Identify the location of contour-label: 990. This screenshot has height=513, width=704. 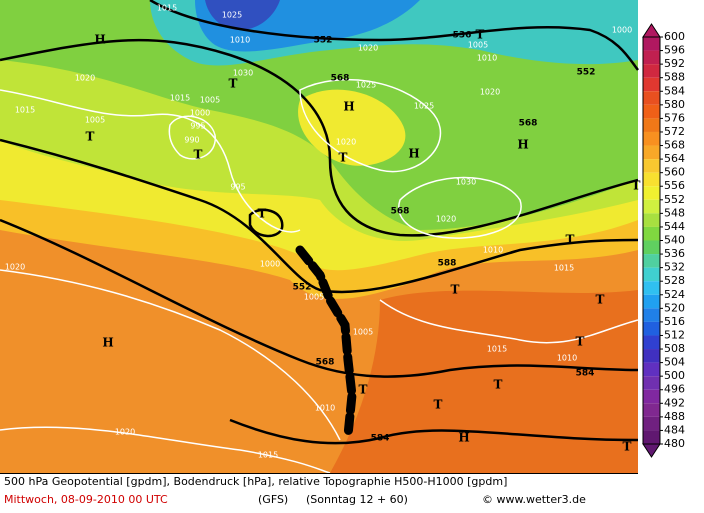
(191, 140).